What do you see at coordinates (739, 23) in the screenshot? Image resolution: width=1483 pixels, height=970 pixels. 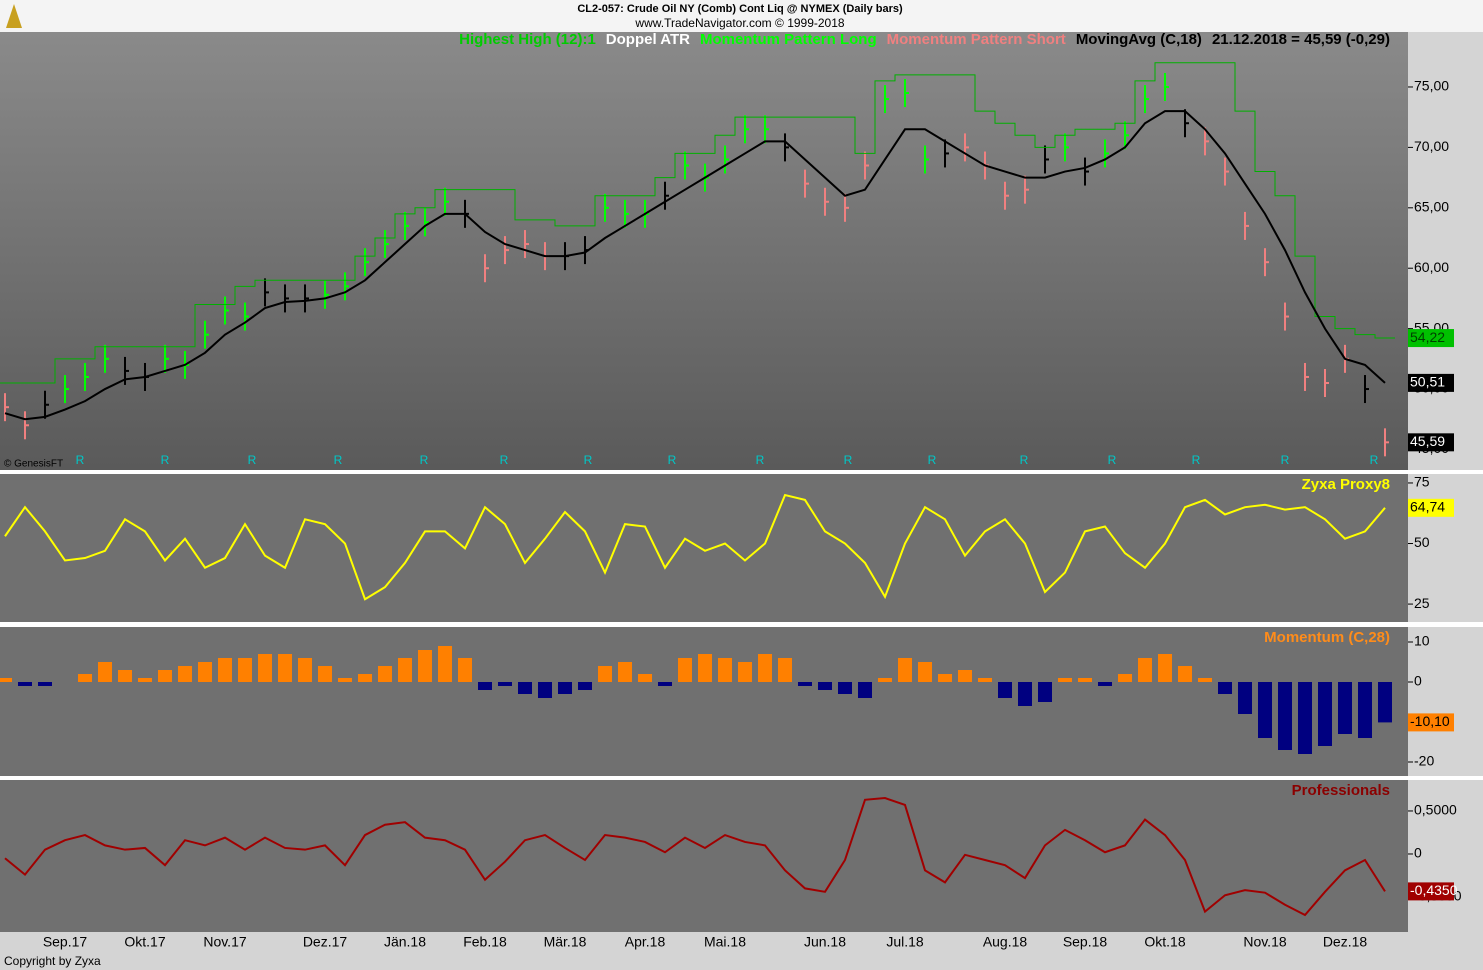 I see `subtitle: www.TradeNavigator.com © 1999-2018` at bounding box center [739, 23].